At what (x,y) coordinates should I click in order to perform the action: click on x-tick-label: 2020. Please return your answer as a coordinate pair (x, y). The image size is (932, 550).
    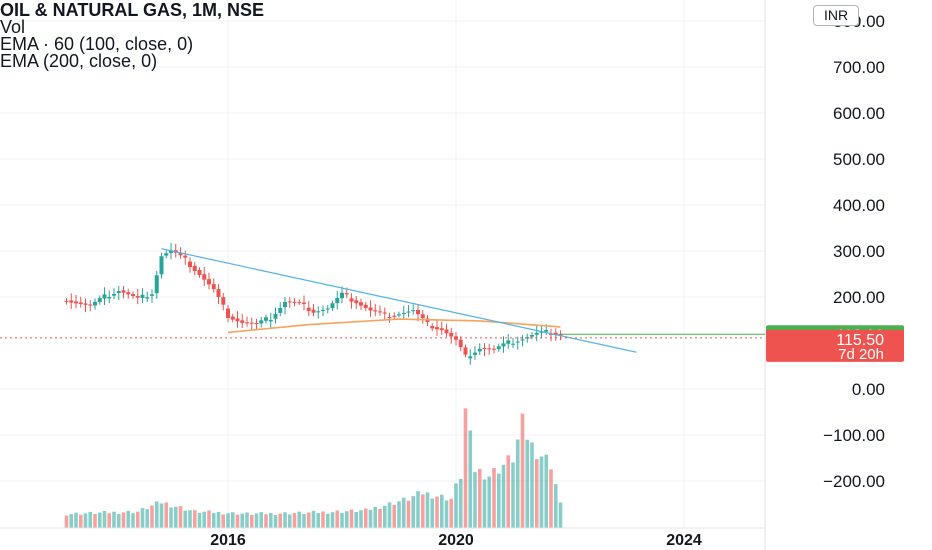
    Looking at the image, I should click on (456, 540).